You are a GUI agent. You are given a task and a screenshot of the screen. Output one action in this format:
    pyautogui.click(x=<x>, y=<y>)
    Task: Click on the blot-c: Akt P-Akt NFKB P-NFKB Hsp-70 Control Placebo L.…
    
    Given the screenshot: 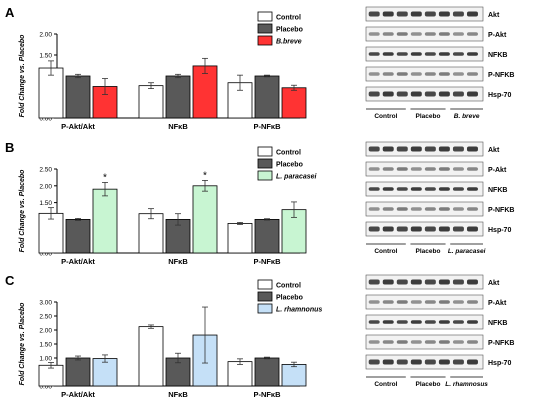 What is the action you would take?
    pyautogui.click(x=439, y=331)
    